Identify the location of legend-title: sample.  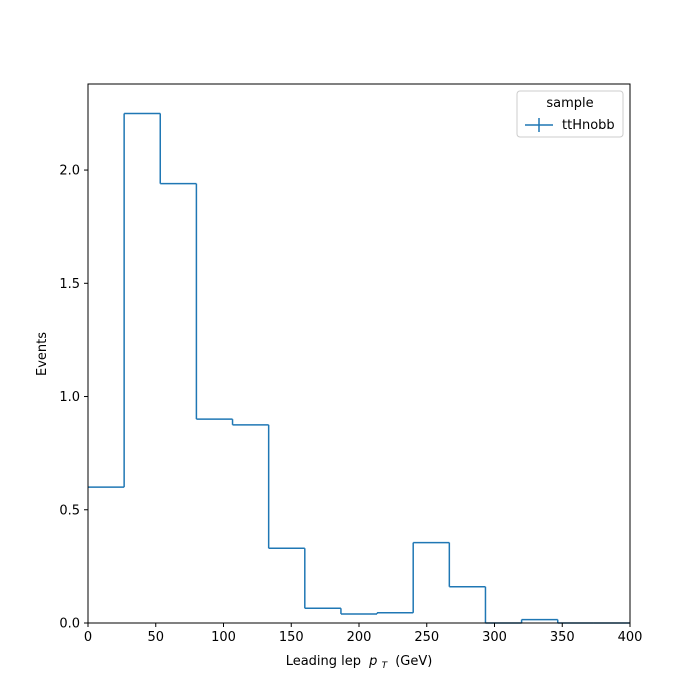
(569, 103).